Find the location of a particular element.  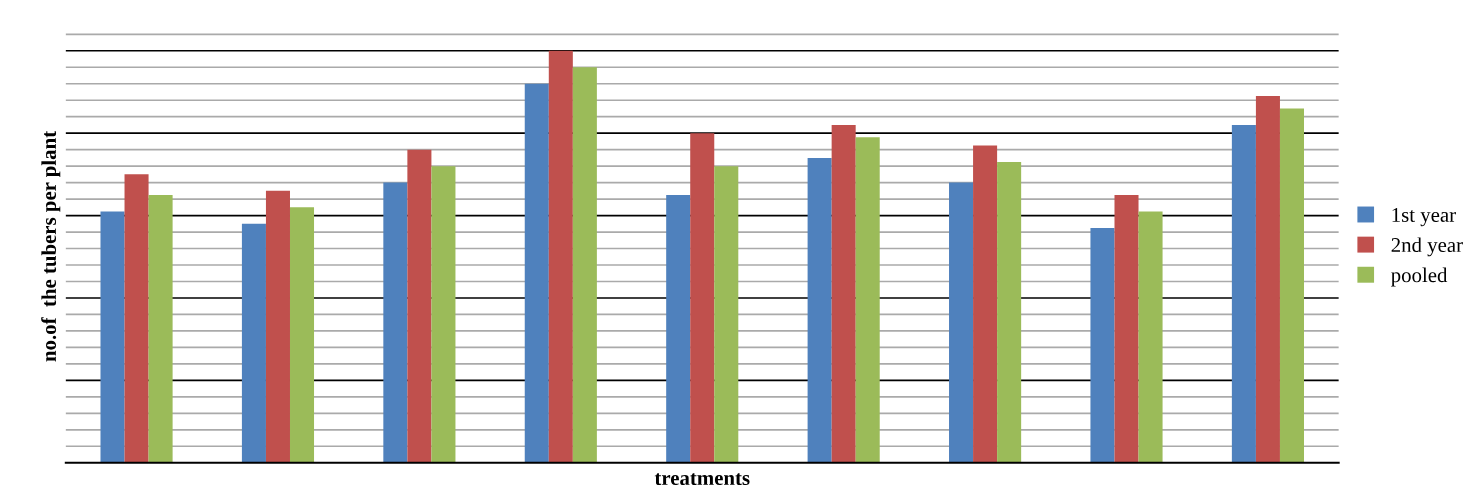

legend-label: pooled is located at coordinates (1419, 277).